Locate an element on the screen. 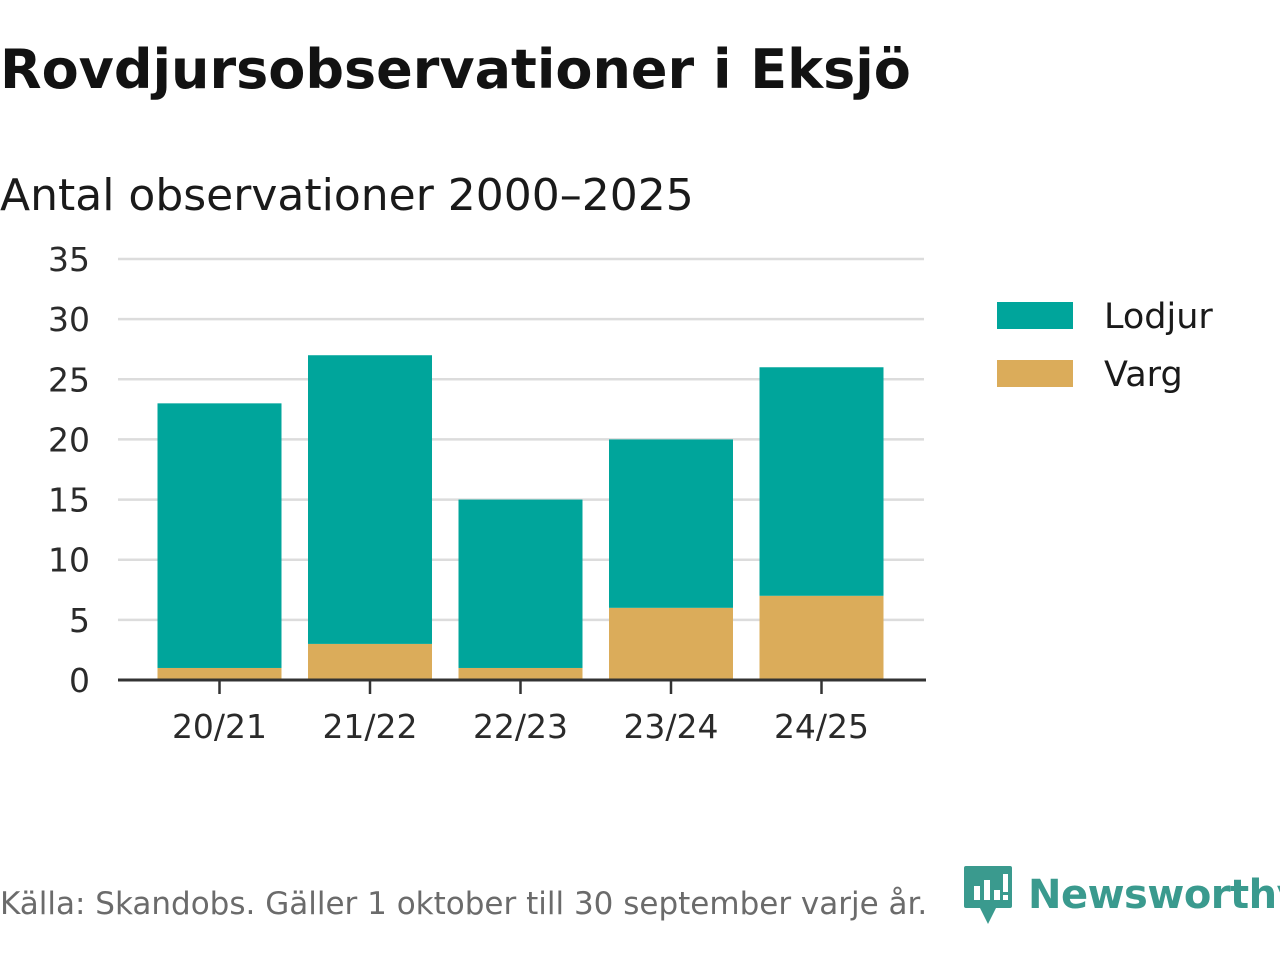 The width and height of the screenshot is (1280, 960). newsworthy-logo-icon is located at coordinates (988, 895).